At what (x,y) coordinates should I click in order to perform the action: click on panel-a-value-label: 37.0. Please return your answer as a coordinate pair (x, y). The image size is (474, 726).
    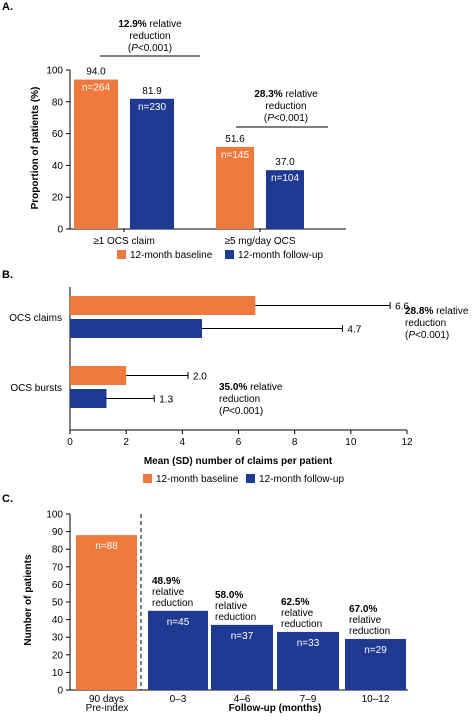
    Looking at the image, I should click on (285, 162).